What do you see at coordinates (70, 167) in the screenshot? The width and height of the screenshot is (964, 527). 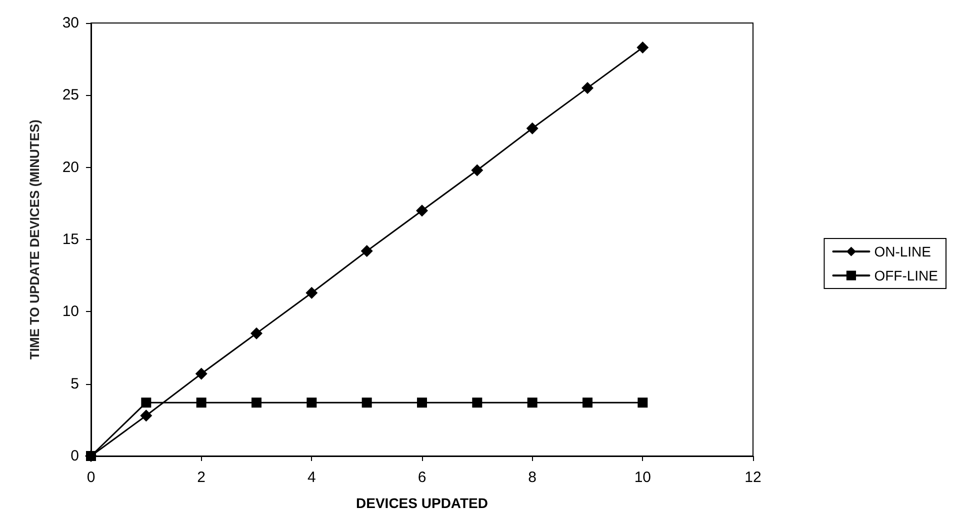 I see `y-tick-label: 20` at bounding box center [70, 167].